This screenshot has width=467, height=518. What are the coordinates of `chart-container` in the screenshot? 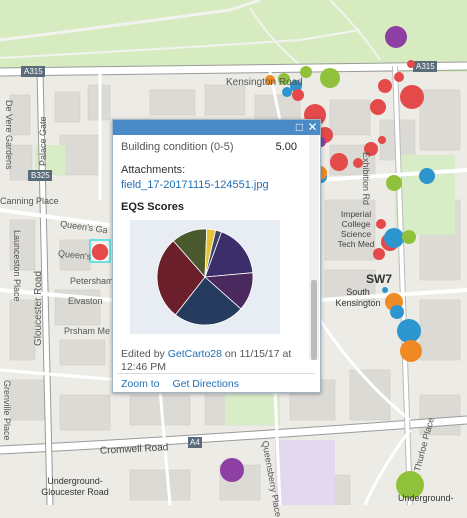 It's located at (205, 277).